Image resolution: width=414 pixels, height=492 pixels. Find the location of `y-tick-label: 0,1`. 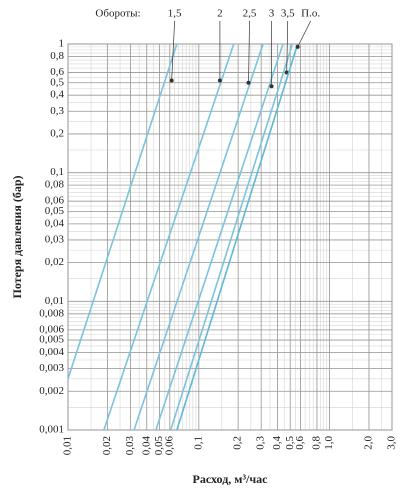

y-tick-label: 0,1 is located at coordinates (57, 172).